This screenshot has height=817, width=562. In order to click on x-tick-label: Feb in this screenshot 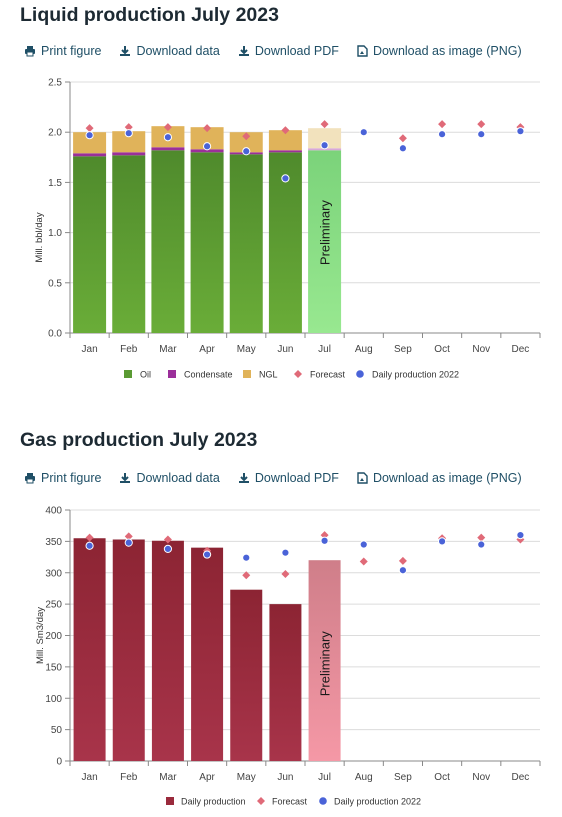, I will do `click(129, 349)`.